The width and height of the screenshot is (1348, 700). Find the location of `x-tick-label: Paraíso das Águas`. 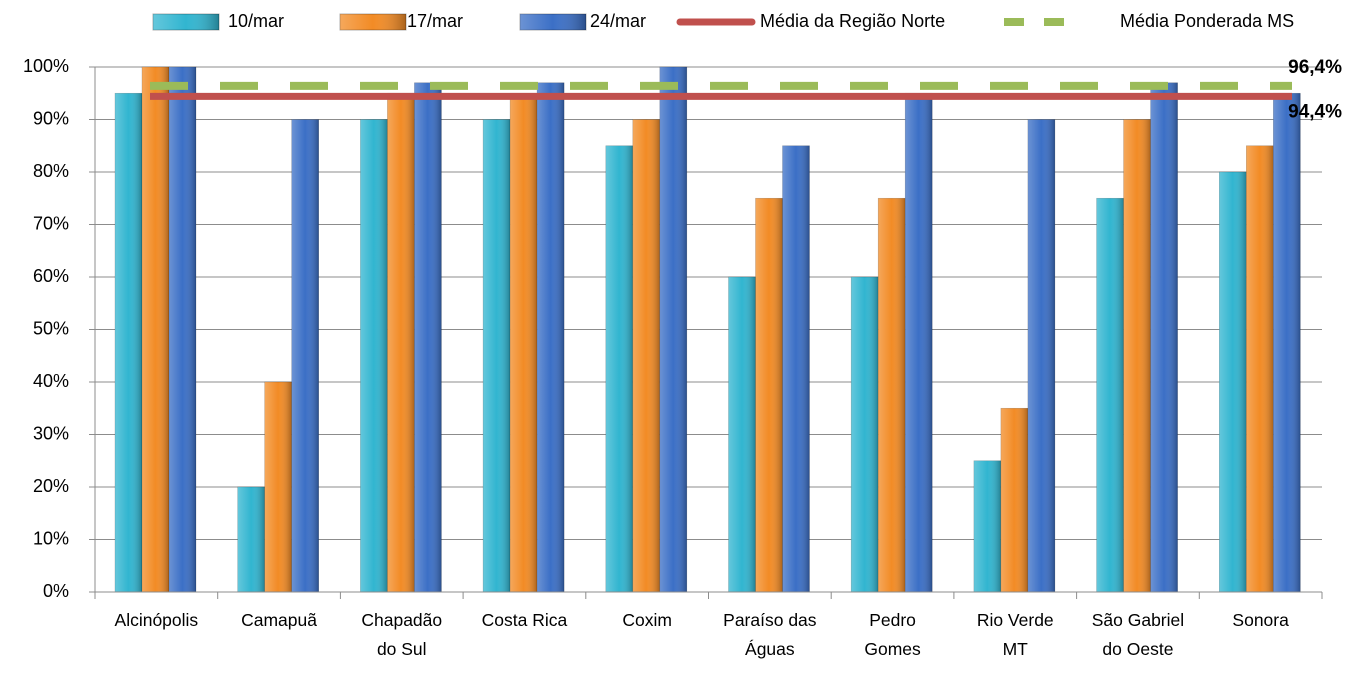

x-tick-label: Paraíso das Águas is located at coordinates (770, 634).